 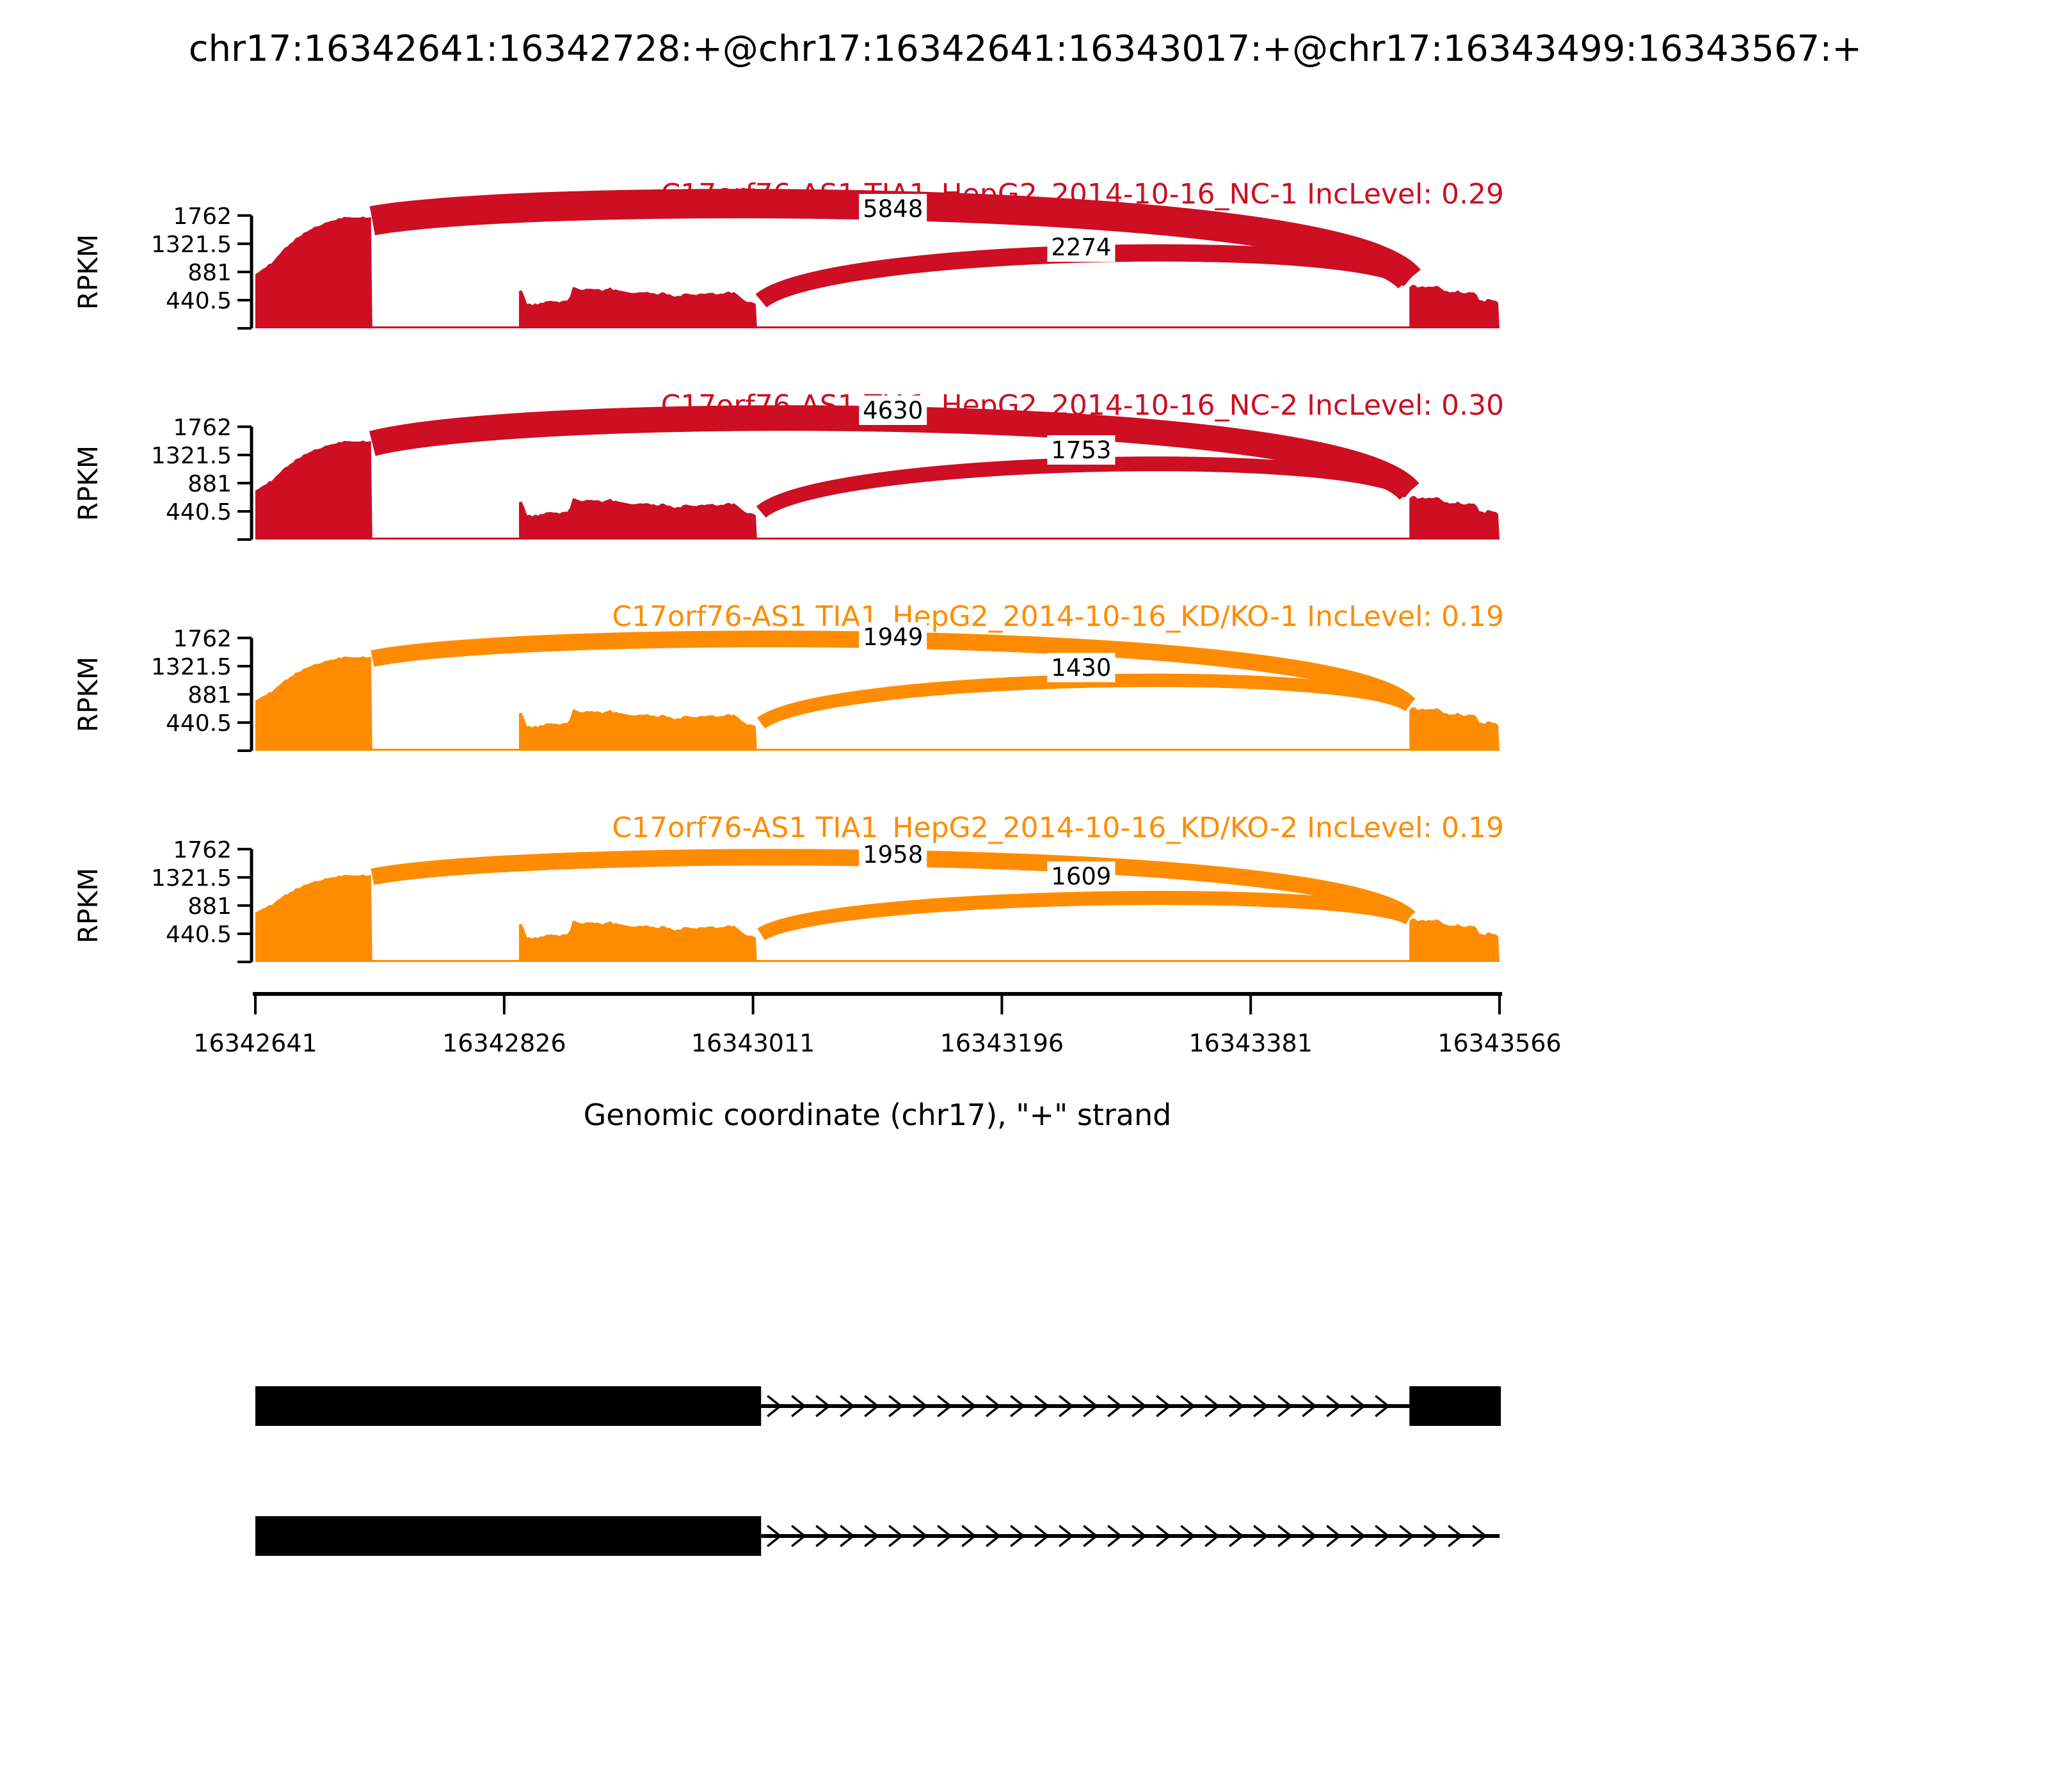 What do you see at coordinates (504, 1043) in the screenshot?
I see `x-tick-label: 16342826` at bounding box center [504, 1043].